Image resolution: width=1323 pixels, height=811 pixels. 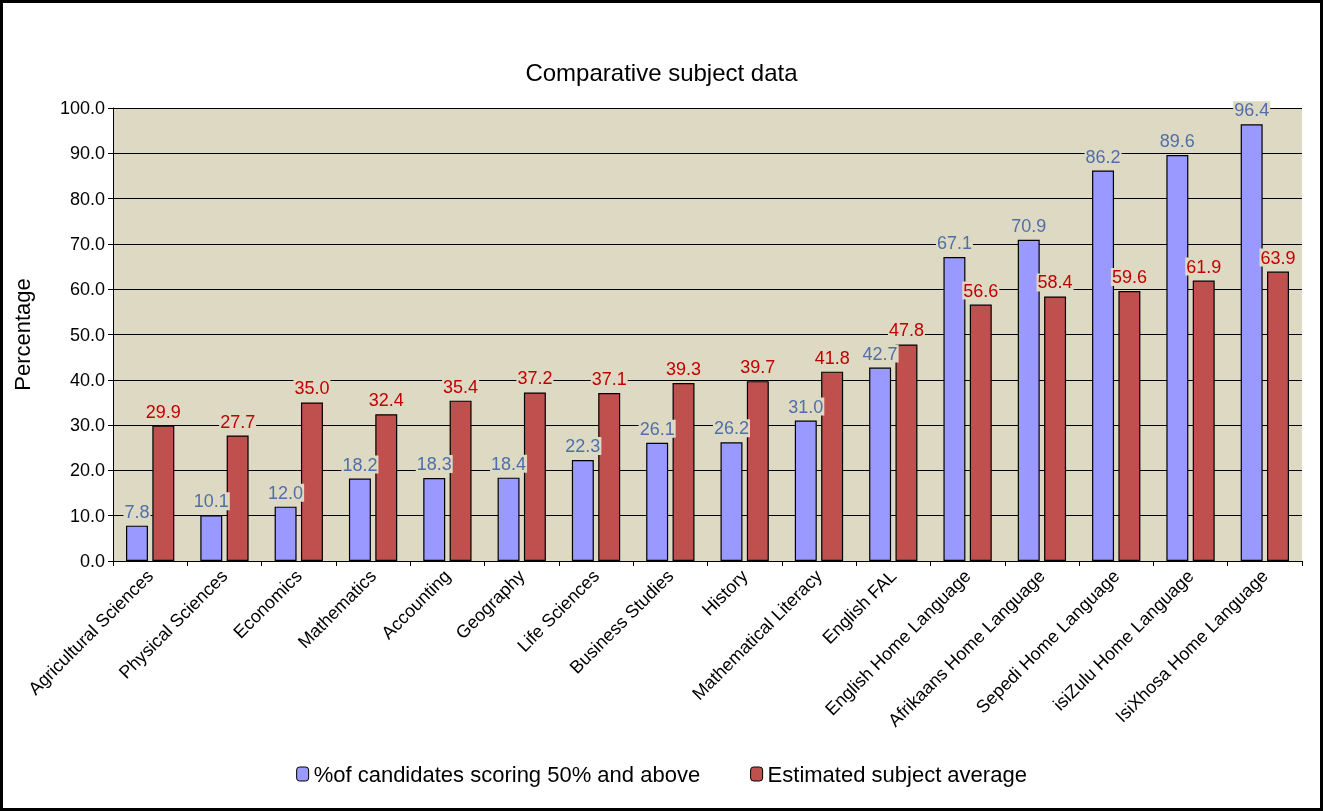 What do you see at coordinates (286, 492) in the screenshot?
I see `data-label: 12.0` at bounding box center [286, 492].